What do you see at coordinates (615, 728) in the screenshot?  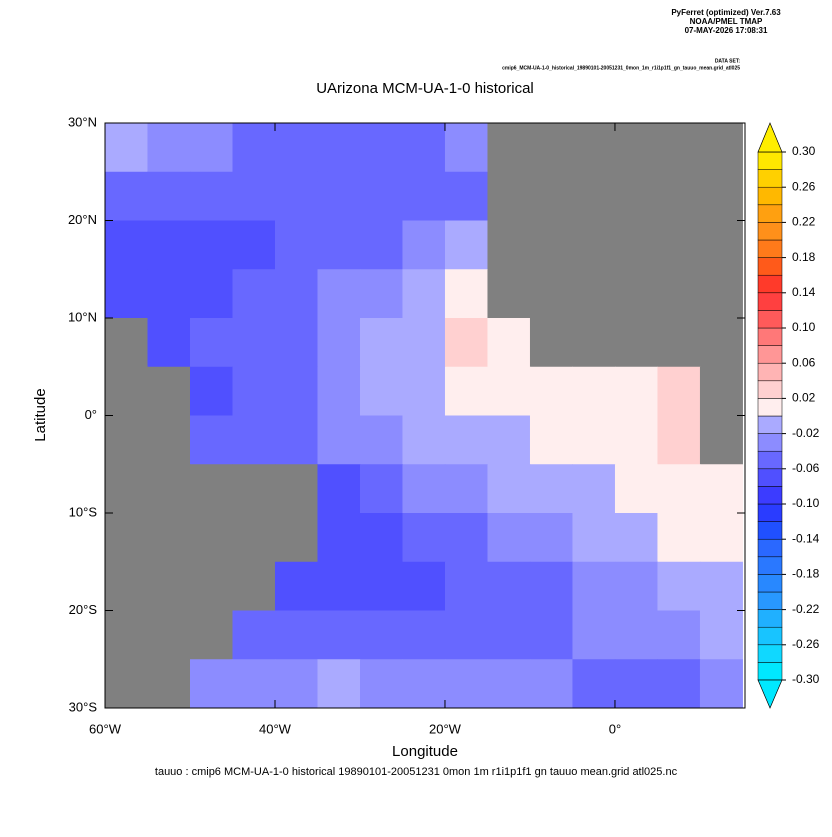 I see `x-tick-label: 0°` at bounding box center [615, 728].